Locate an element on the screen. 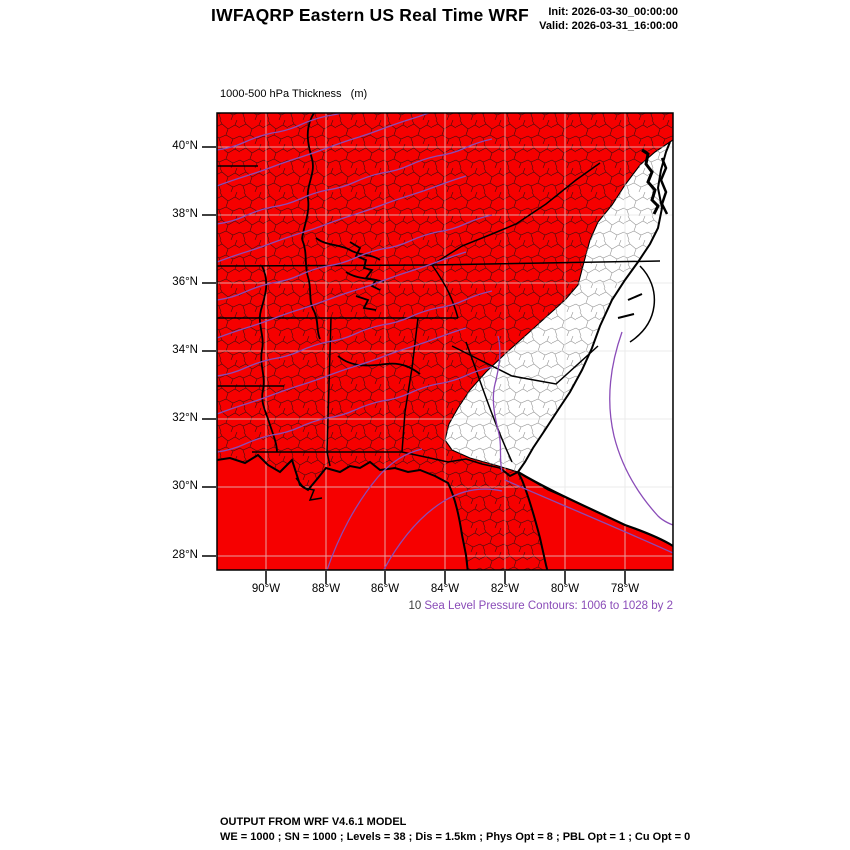 This screenshot has height=850, width=850. lat-label-40n: 40°N is located at coordinates (185, 146).